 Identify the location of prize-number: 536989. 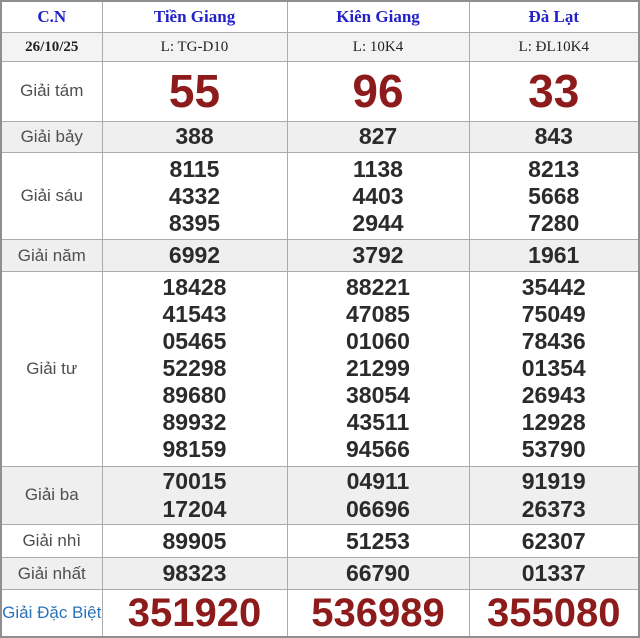
(378, 612).